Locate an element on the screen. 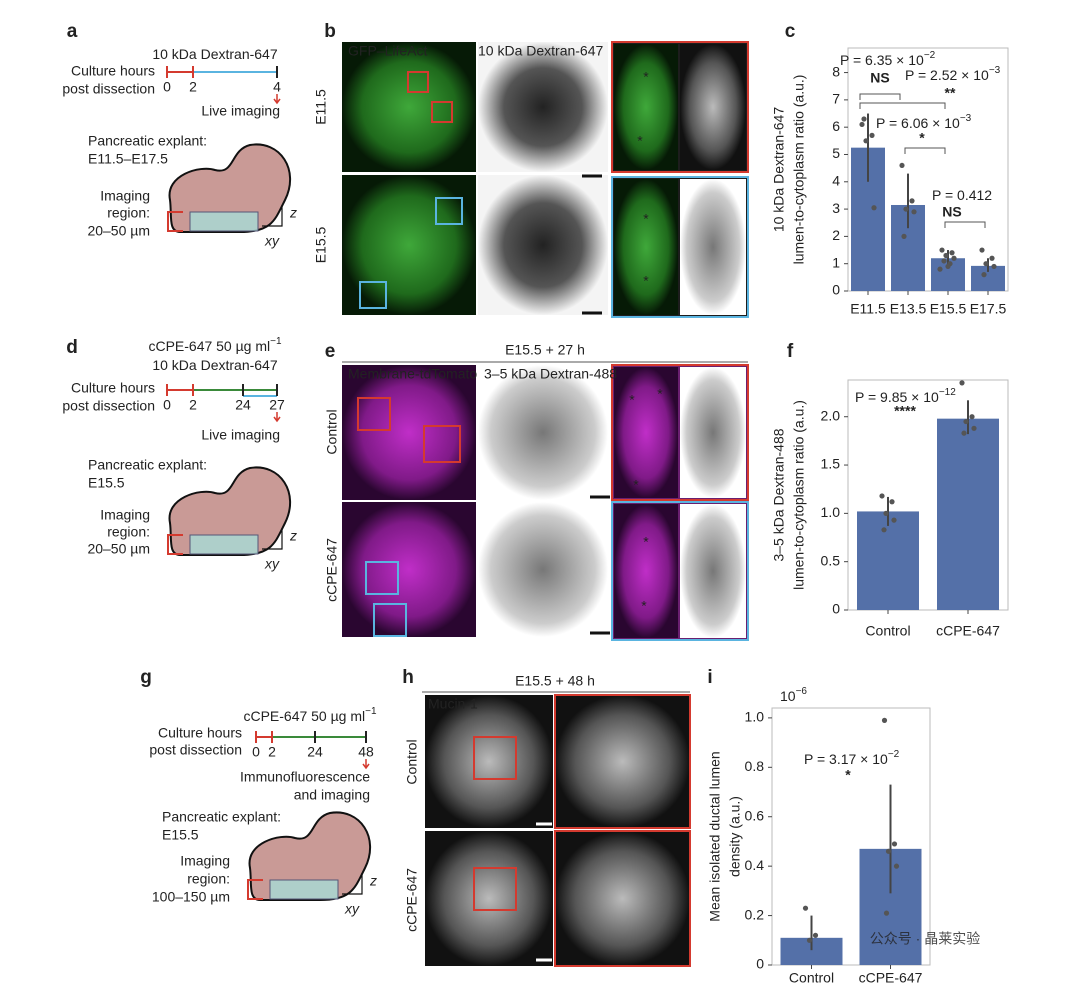  region-label: region: is located at coordinates (128, 532).